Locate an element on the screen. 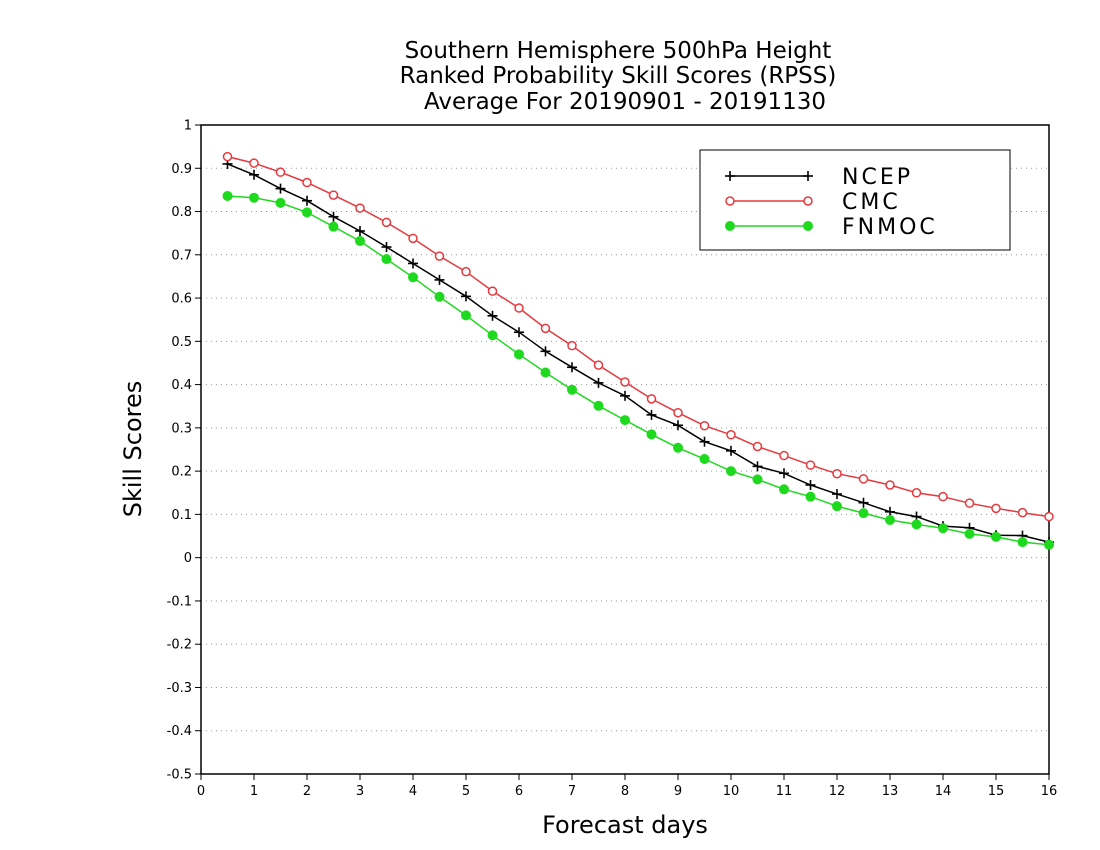  y-axis-label: Skill Scores is located at coordinates (133, 449).